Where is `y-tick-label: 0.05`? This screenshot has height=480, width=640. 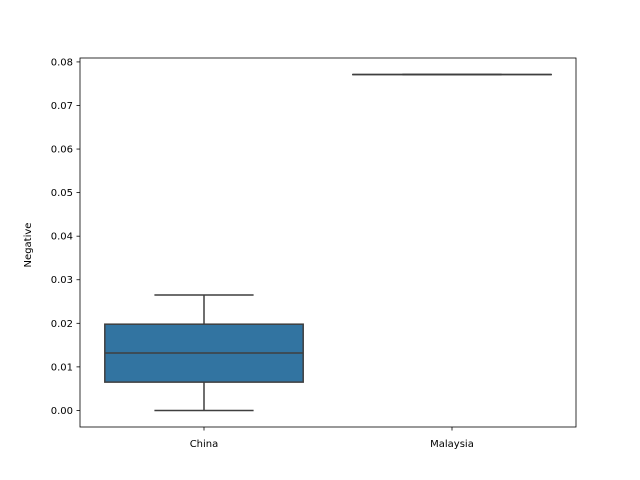
y-tick-label: 0.05 is located at coordinates (62, 193).